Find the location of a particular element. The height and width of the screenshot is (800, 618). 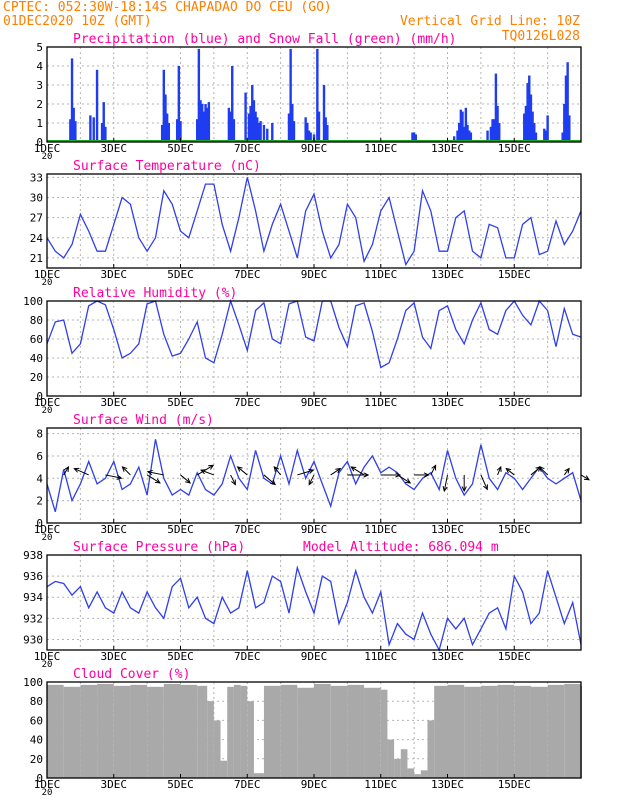

y-tick-label: 27 is located at coordinates (36, 218).